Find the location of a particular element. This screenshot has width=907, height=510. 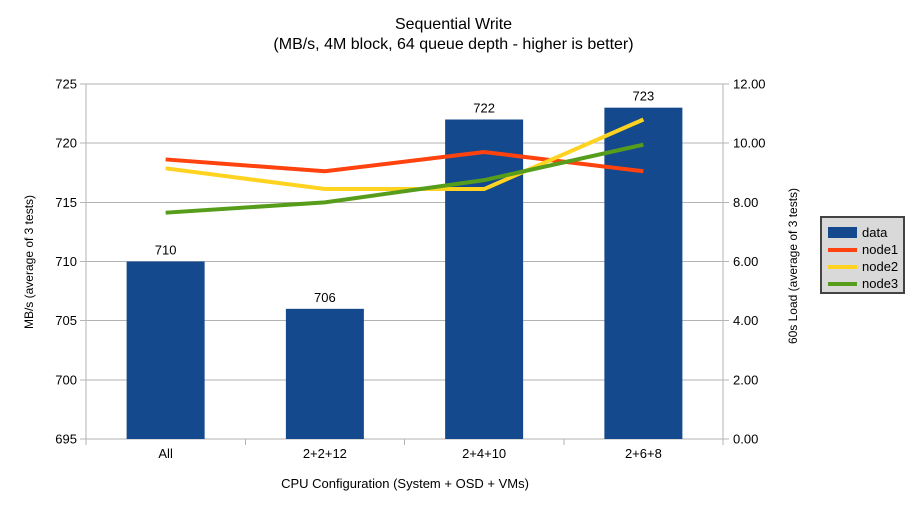

bar-All is located at coordinates (165, 350).